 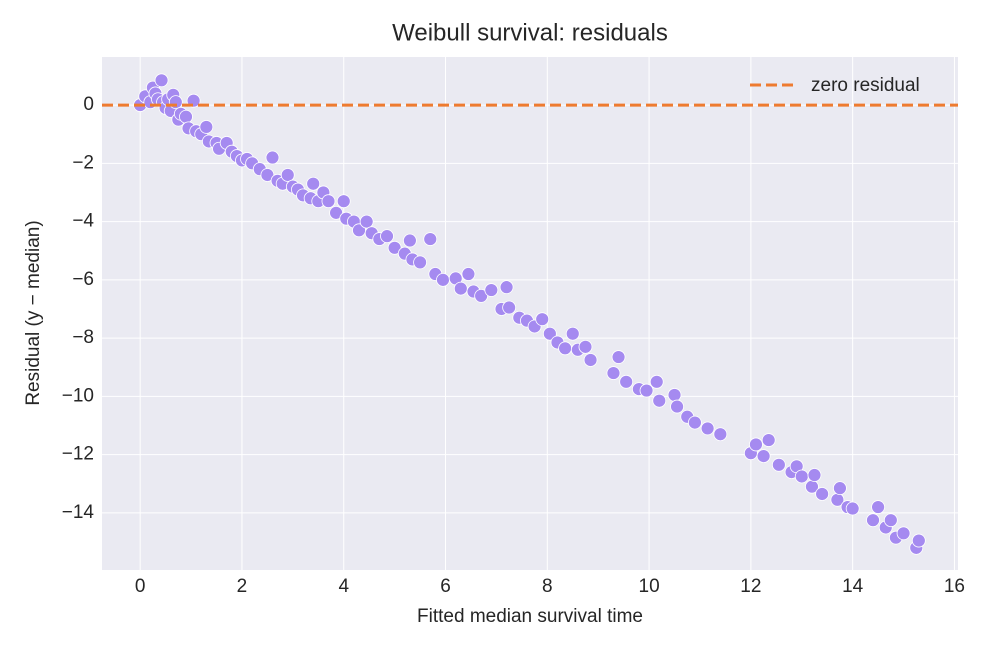 What do you see at coordinates (88, 104) in the screenshot?
I see `y-tick-label: 0` at bounding box center [88, 104].